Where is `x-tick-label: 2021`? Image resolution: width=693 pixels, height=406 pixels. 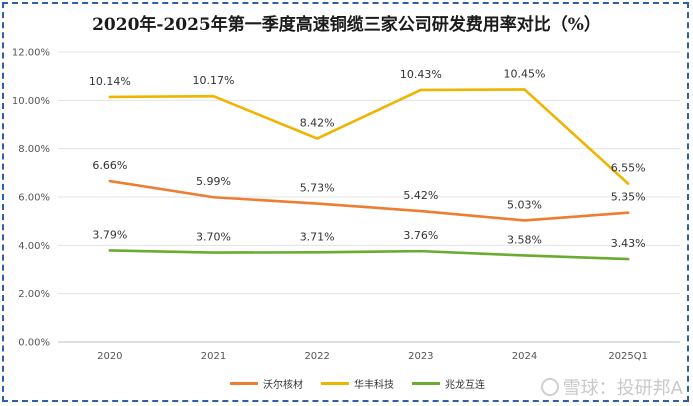 x-tick-label: 2021 is located at coordinates (213, 356).